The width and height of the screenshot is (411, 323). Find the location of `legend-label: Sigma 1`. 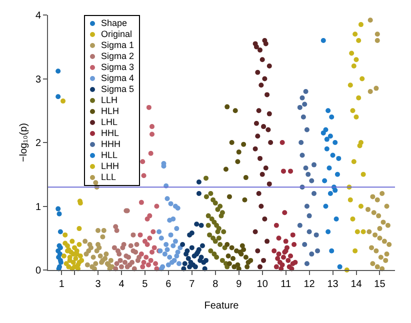

legend-label: Sigma 1 is located at coordinates (117, 45).